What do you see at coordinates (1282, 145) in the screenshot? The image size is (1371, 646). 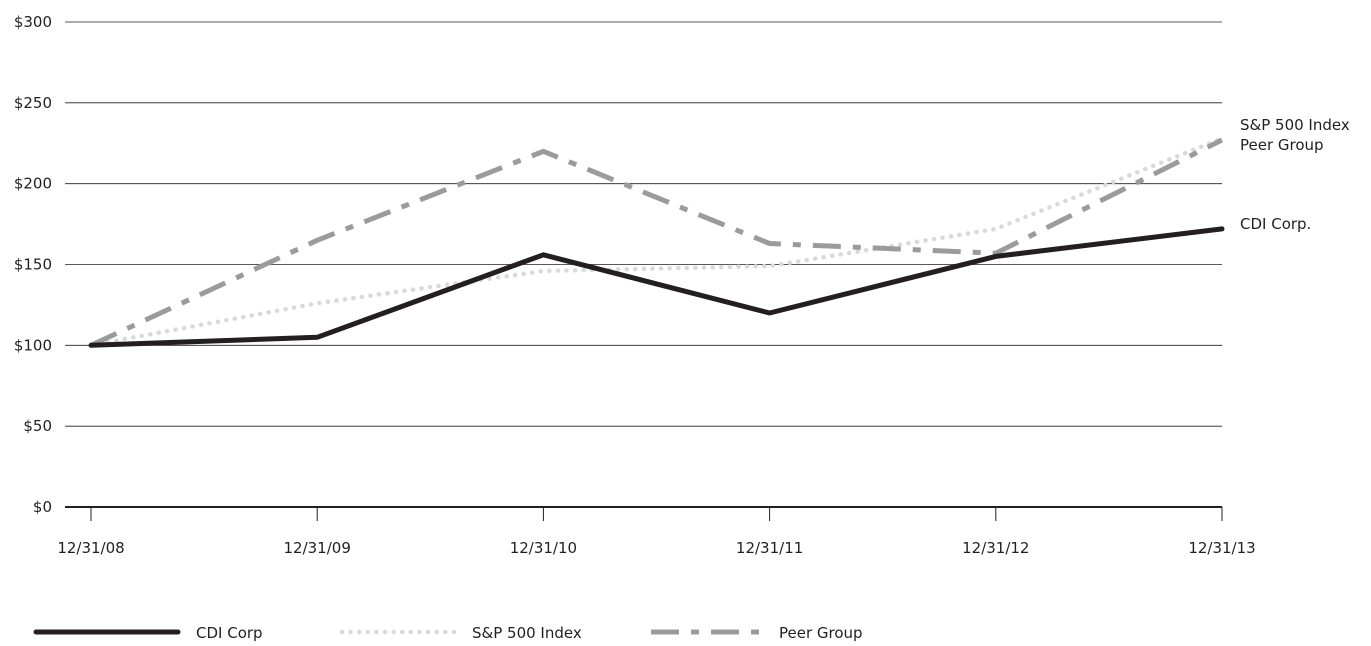 I see `end-label: Peer Group` at bounding box center [1282, 145].